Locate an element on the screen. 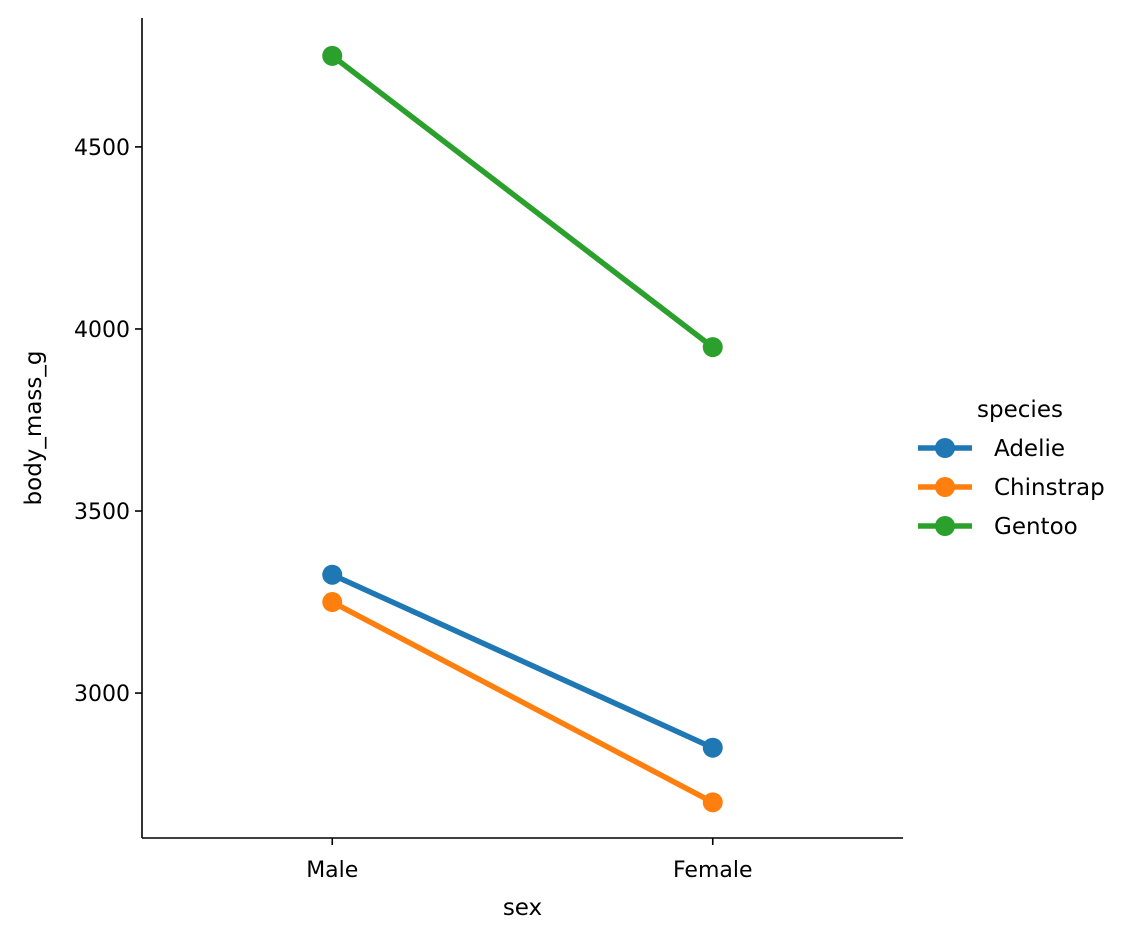  series-line-chinstrap is located at coordinates (522, 702).